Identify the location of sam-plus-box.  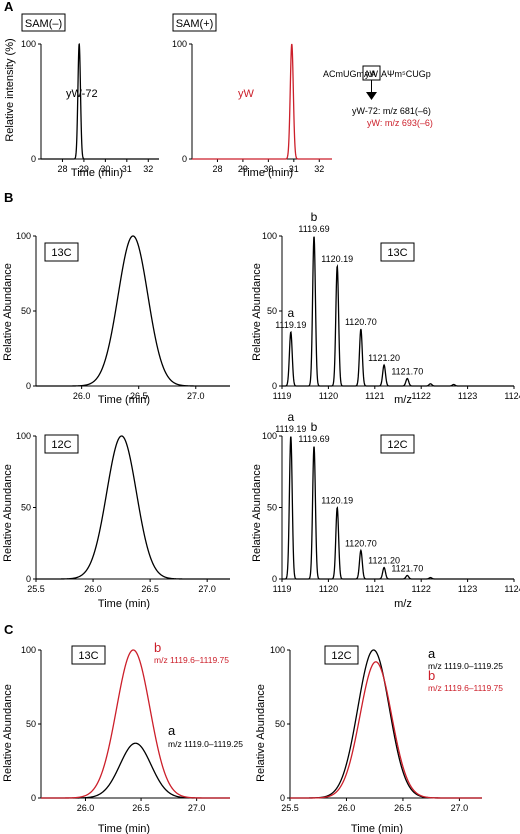
(194, 22).